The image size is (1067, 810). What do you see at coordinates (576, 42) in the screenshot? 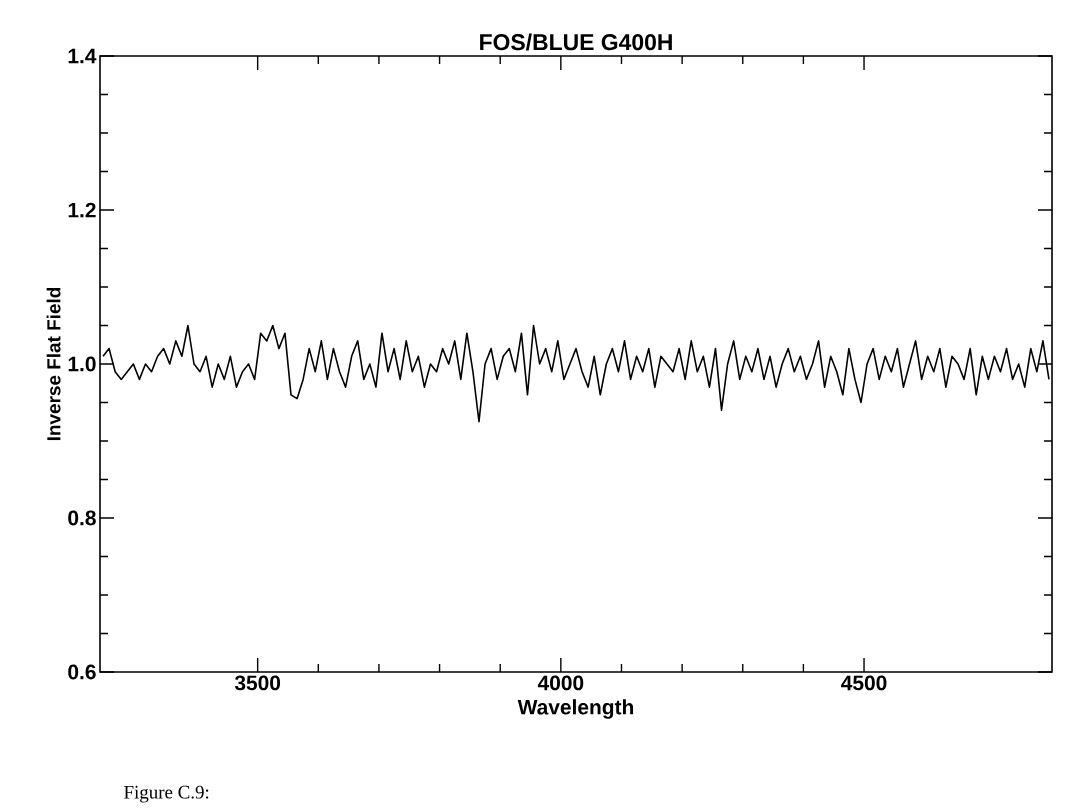
I see `chart-title: FOS/BLUE G400H` at bounding box center [576, 42].